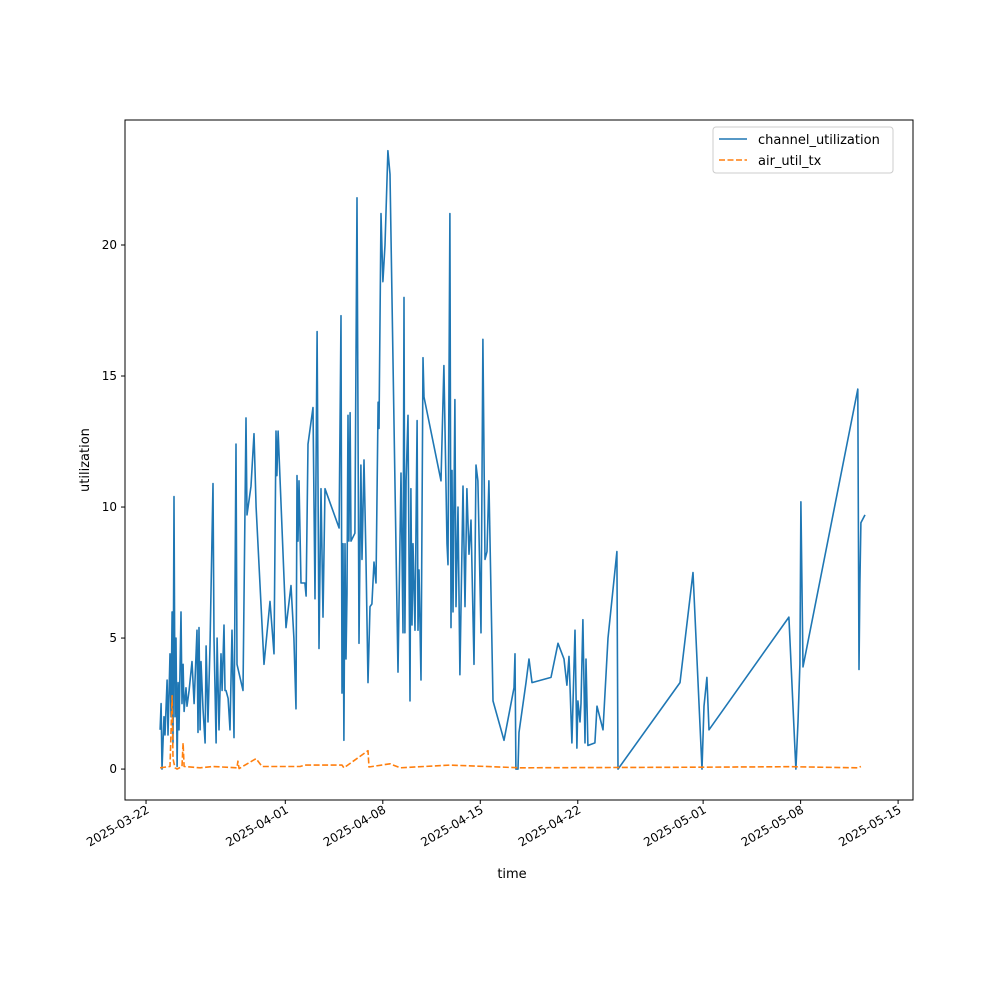  What do you see at coordinates (113, 638) in the screenshot?
I see `y-tick-label: 5` at bounding box center [113, 638].